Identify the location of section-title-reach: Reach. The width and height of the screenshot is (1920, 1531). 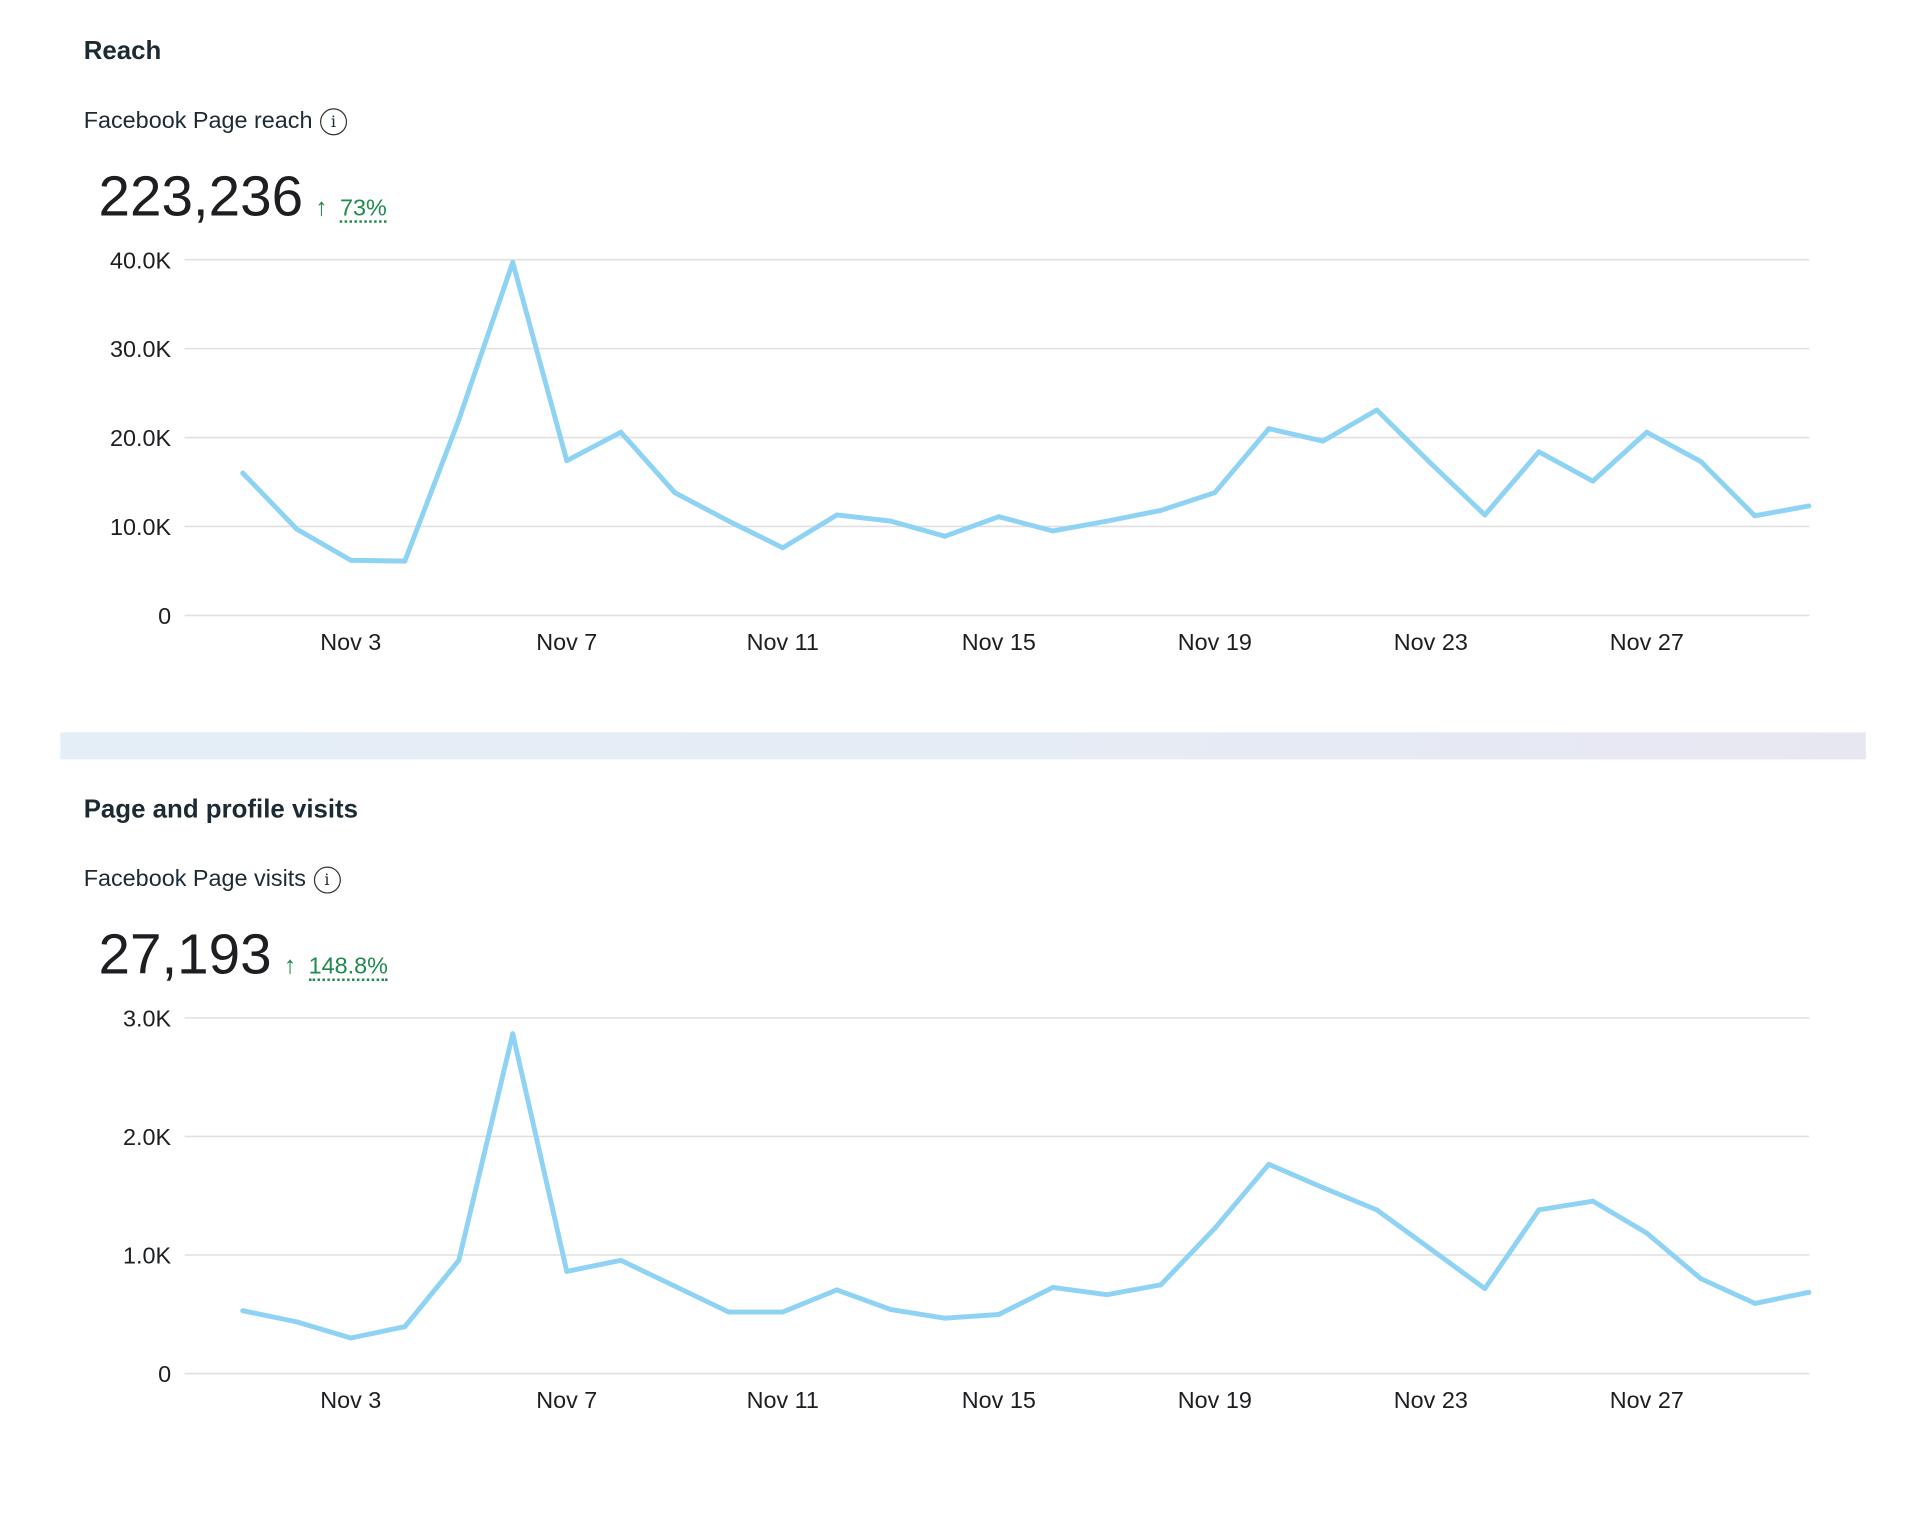
(122, 51).